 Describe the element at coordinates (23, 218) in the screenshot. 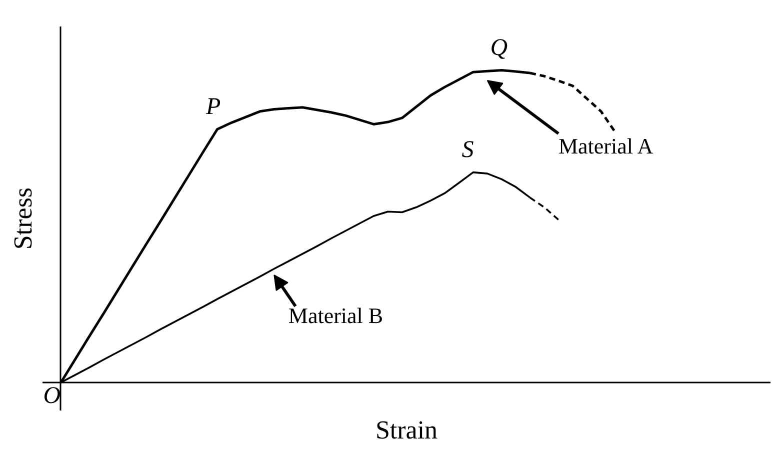

I see `y-axis-title: Stress` at that location.